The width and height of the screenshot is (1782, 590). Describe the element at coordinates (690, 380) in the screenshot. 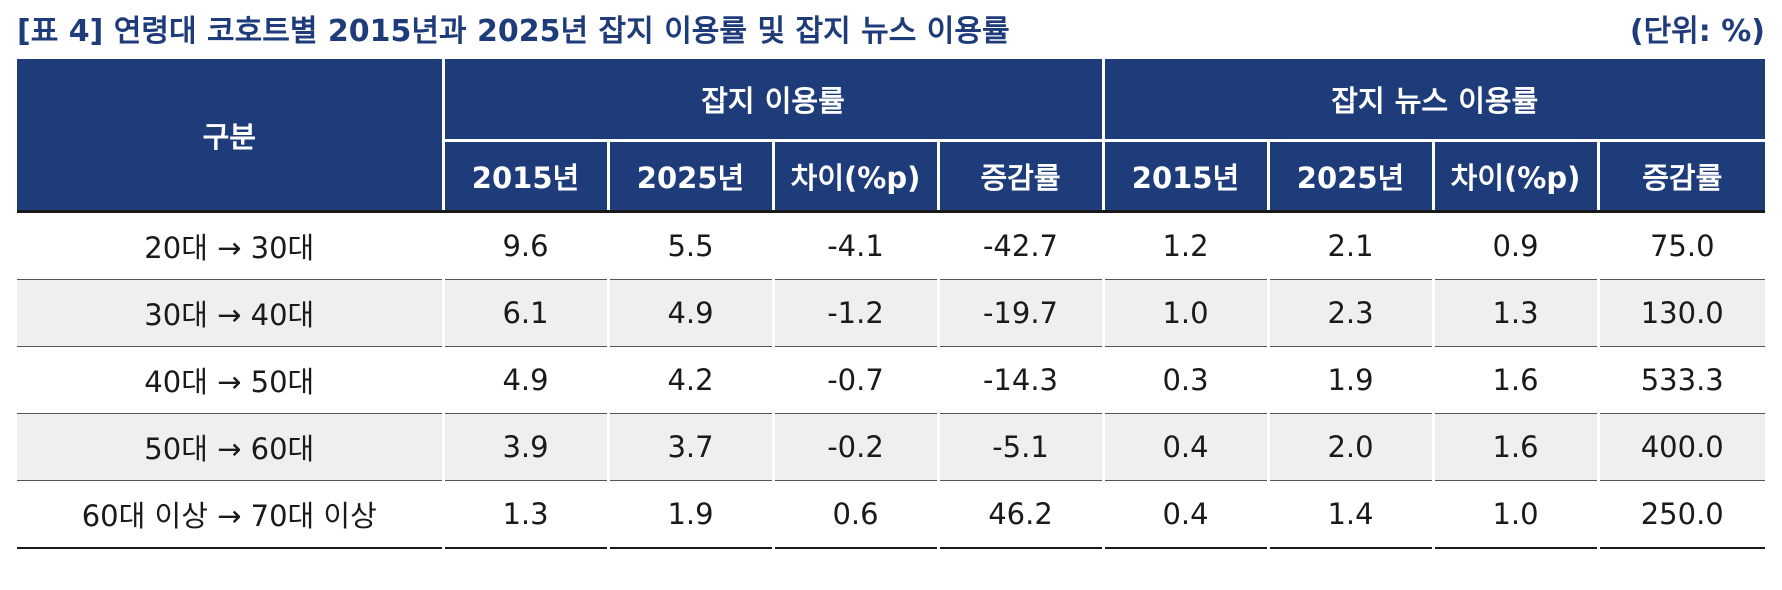

I see `table-cell: 4.2` at that location.